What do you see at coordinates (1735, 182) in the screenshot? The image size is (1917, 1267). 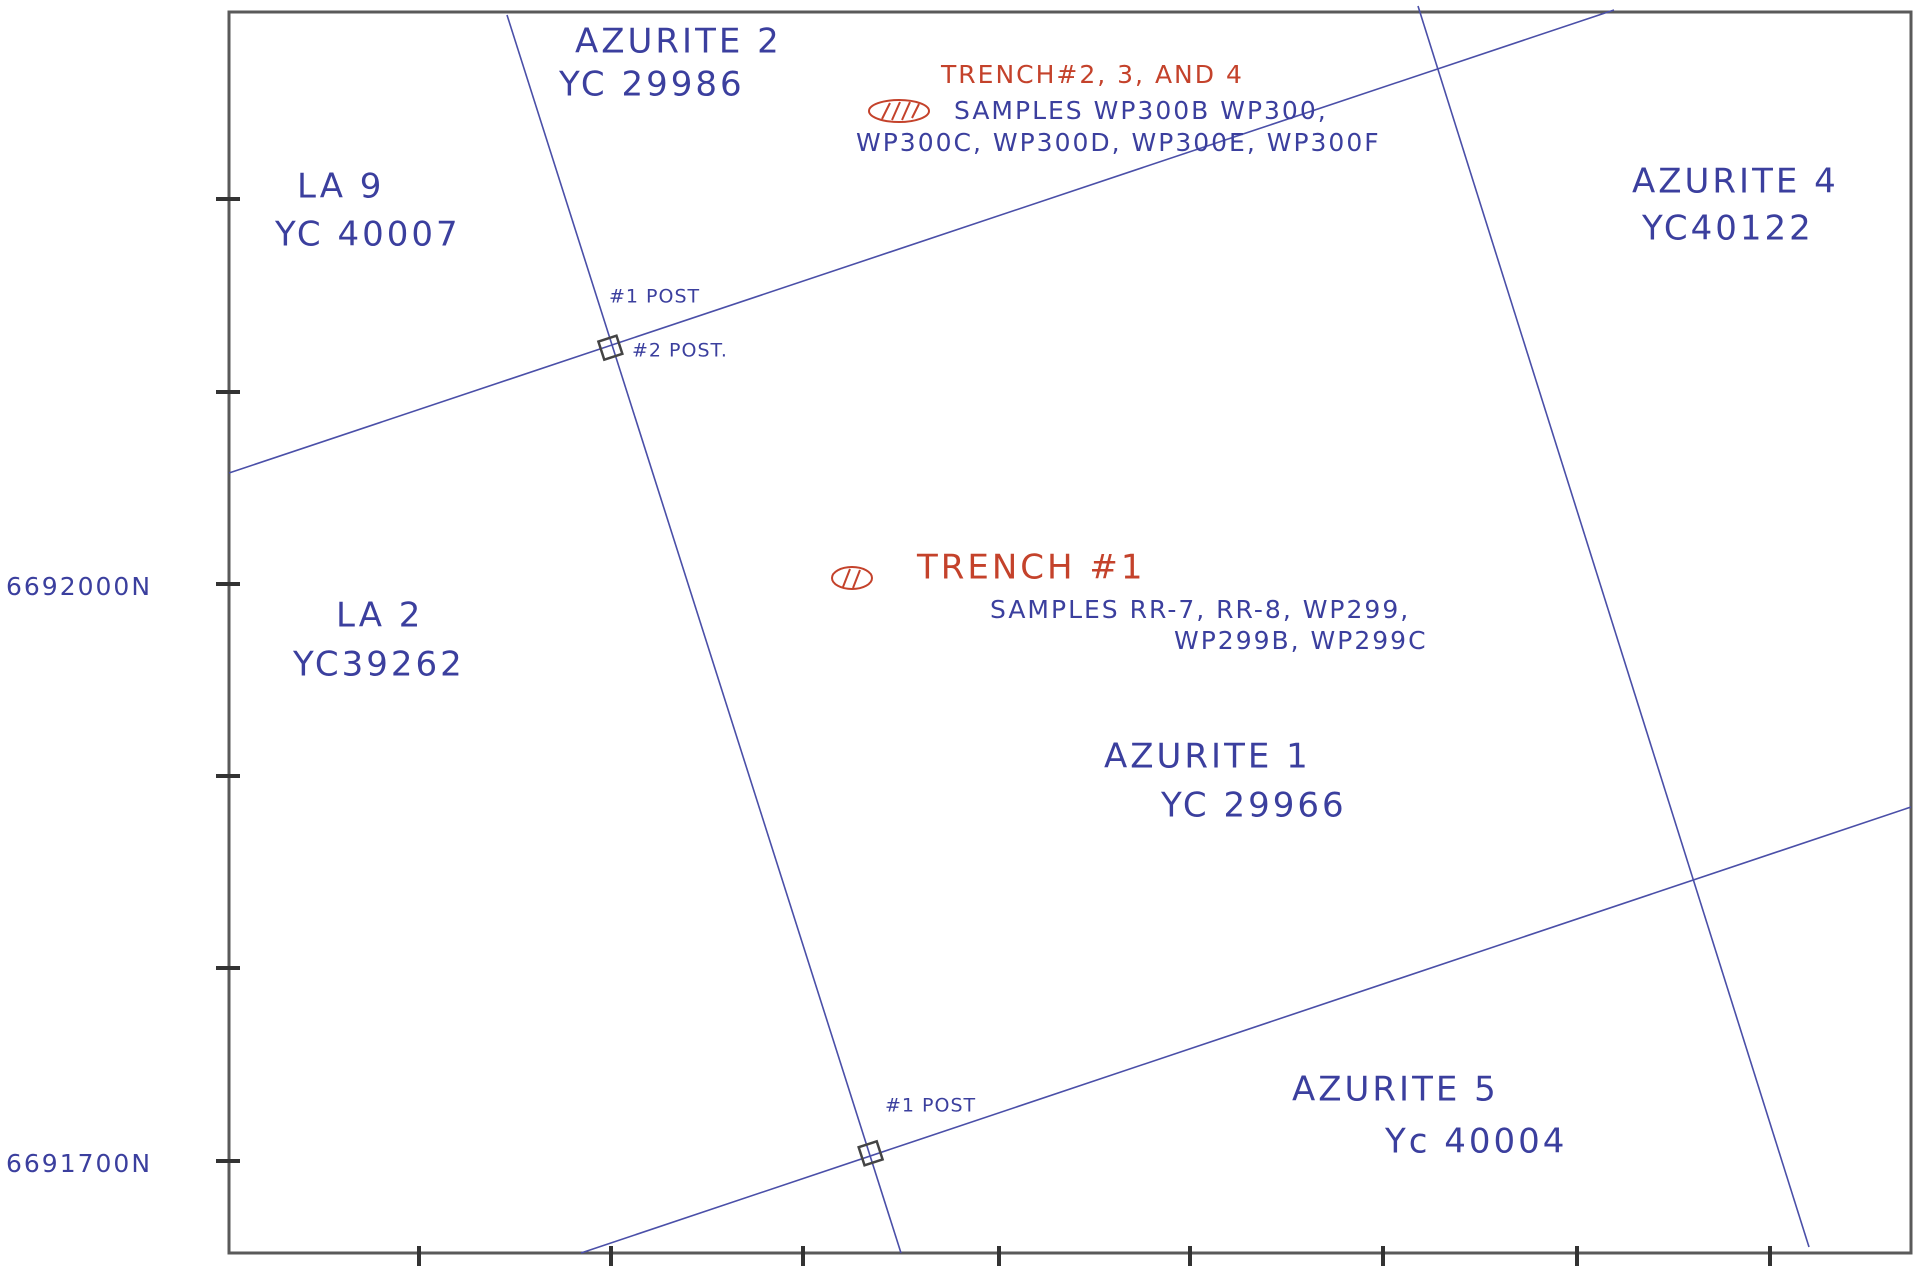 I see `claim-name: AZURITE 4` at bounding box center [1735, 182].